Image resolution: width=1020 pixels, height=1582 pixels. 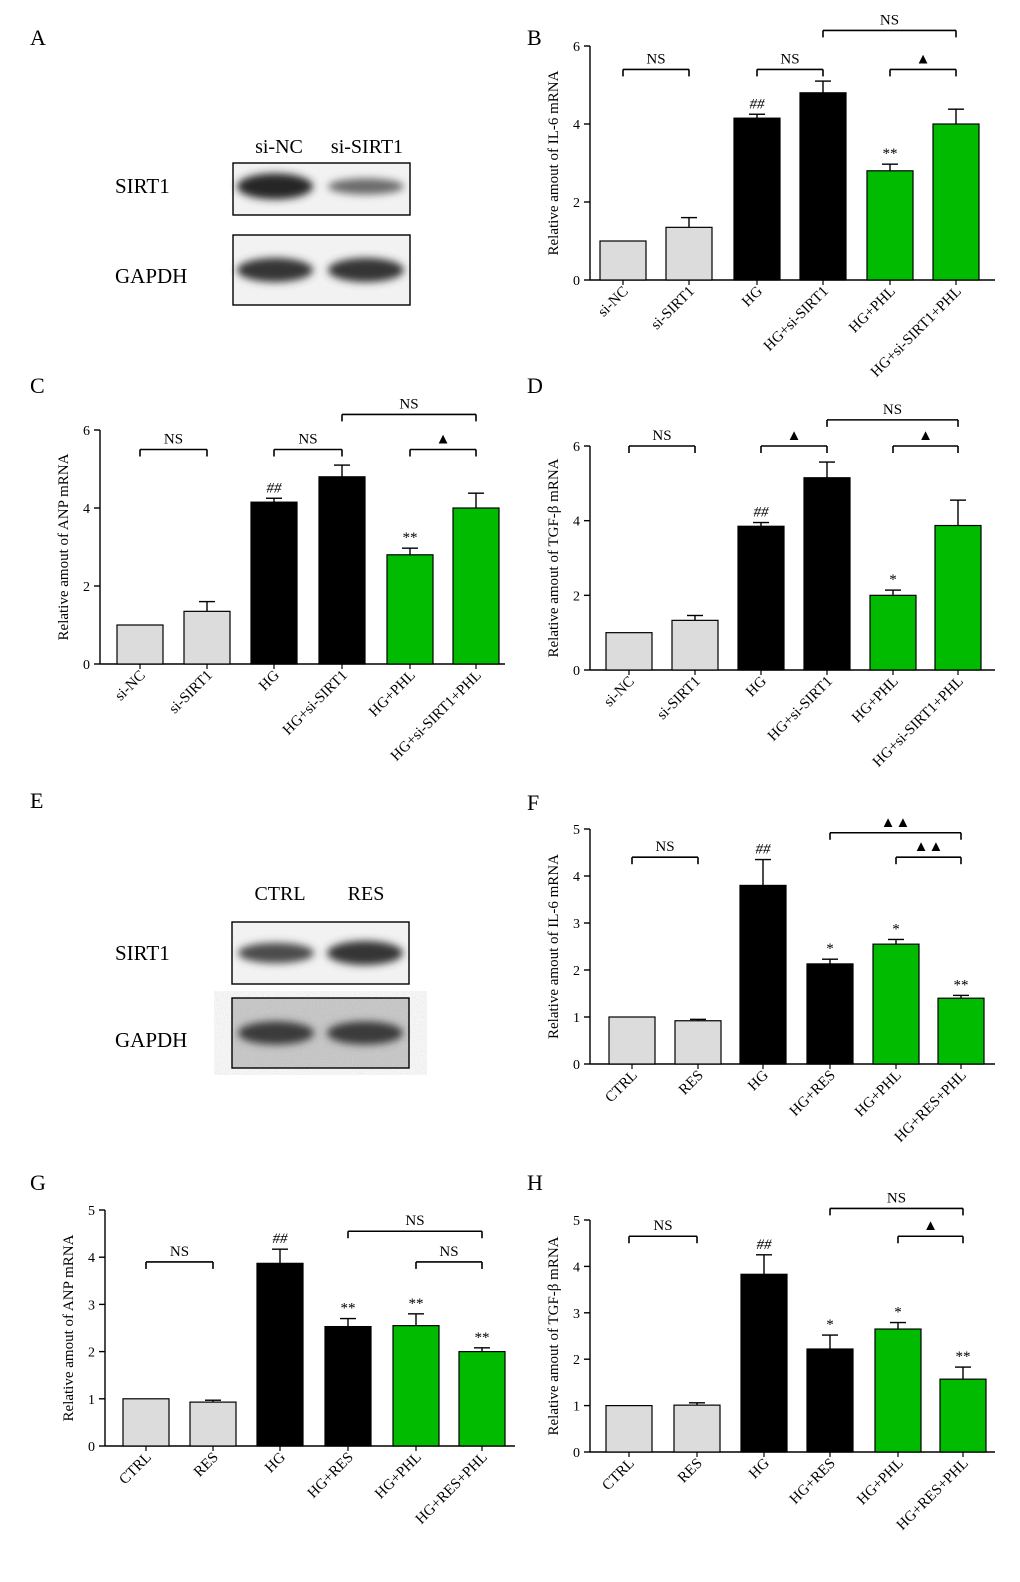 I want to click on lane-label: CTRL, so click(x=279, y=894).